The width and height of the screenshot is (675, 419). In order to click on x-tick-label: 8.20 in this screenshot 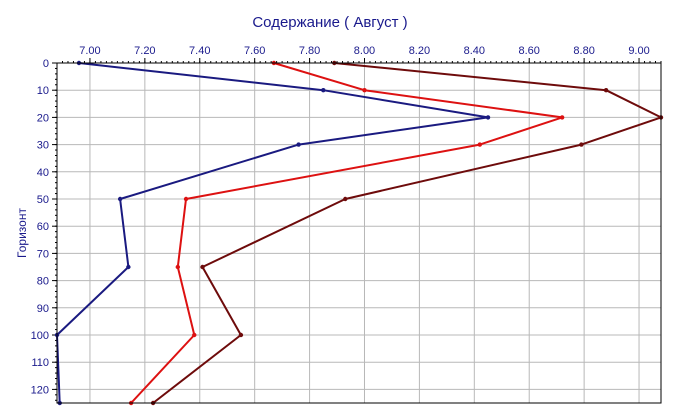, I will do `click(419, 51)`.